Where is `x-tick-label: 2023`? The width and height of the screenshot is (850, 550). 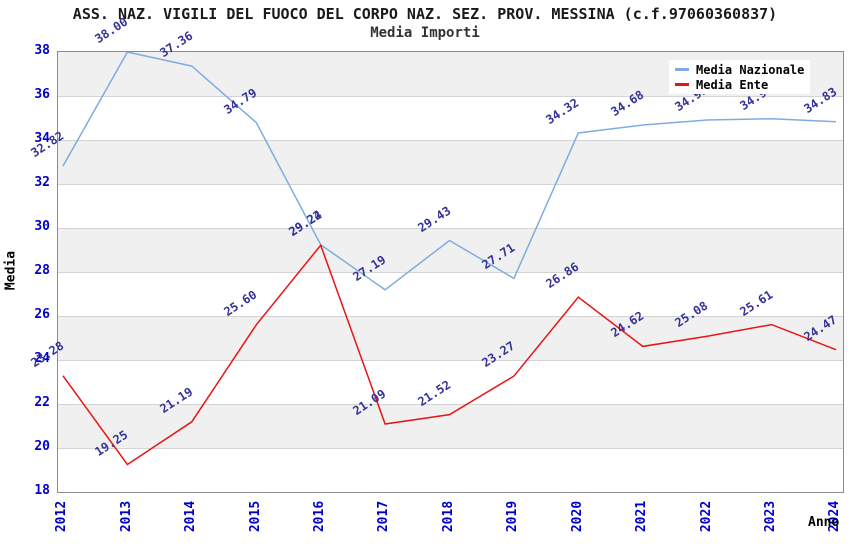 x-tick-label: 2023 is located at coordinates (771, 516).